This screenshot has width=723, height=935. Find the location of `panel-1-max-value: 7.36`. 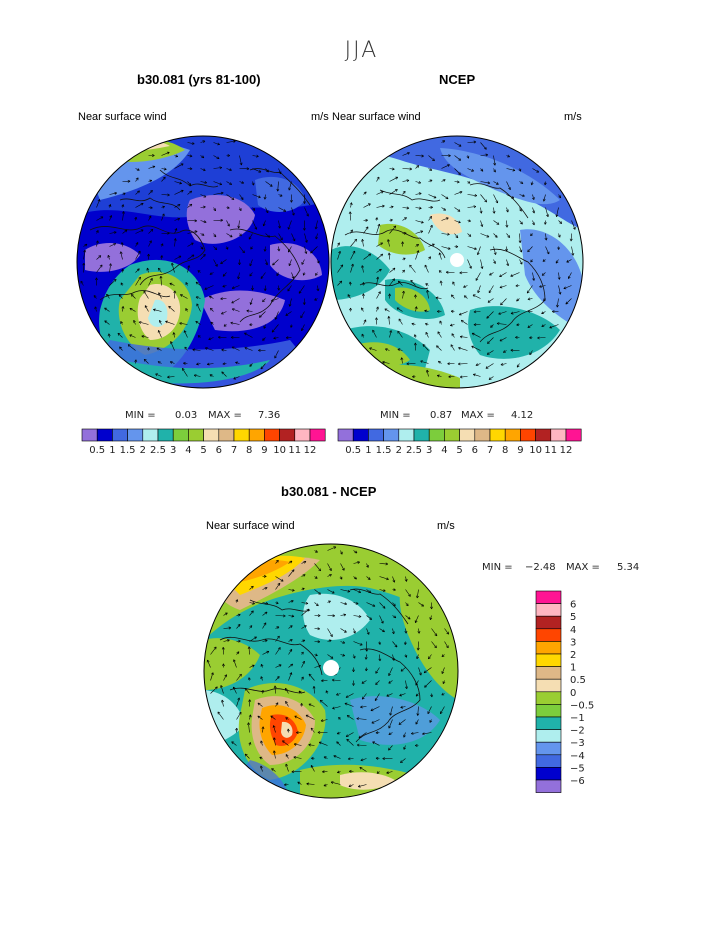

panel-1-max-value: 7.36 is located at coordinates (269, 415).